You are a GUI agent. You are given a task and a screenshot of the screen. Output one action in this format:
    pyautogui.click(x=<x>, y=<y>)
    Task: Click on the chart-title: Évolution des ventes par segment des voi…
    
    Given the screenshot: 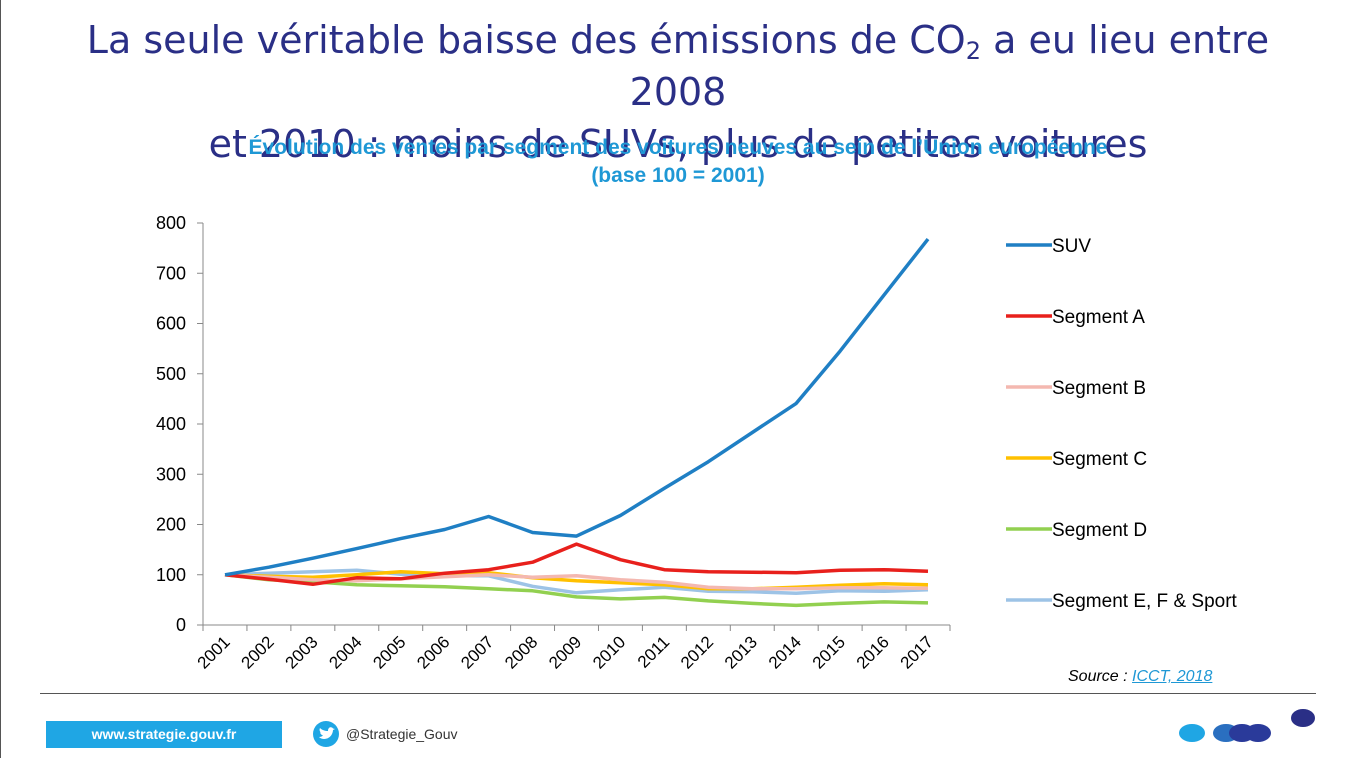 What is the action you would take?
    pyautogui.click(x=678, y=162)
    